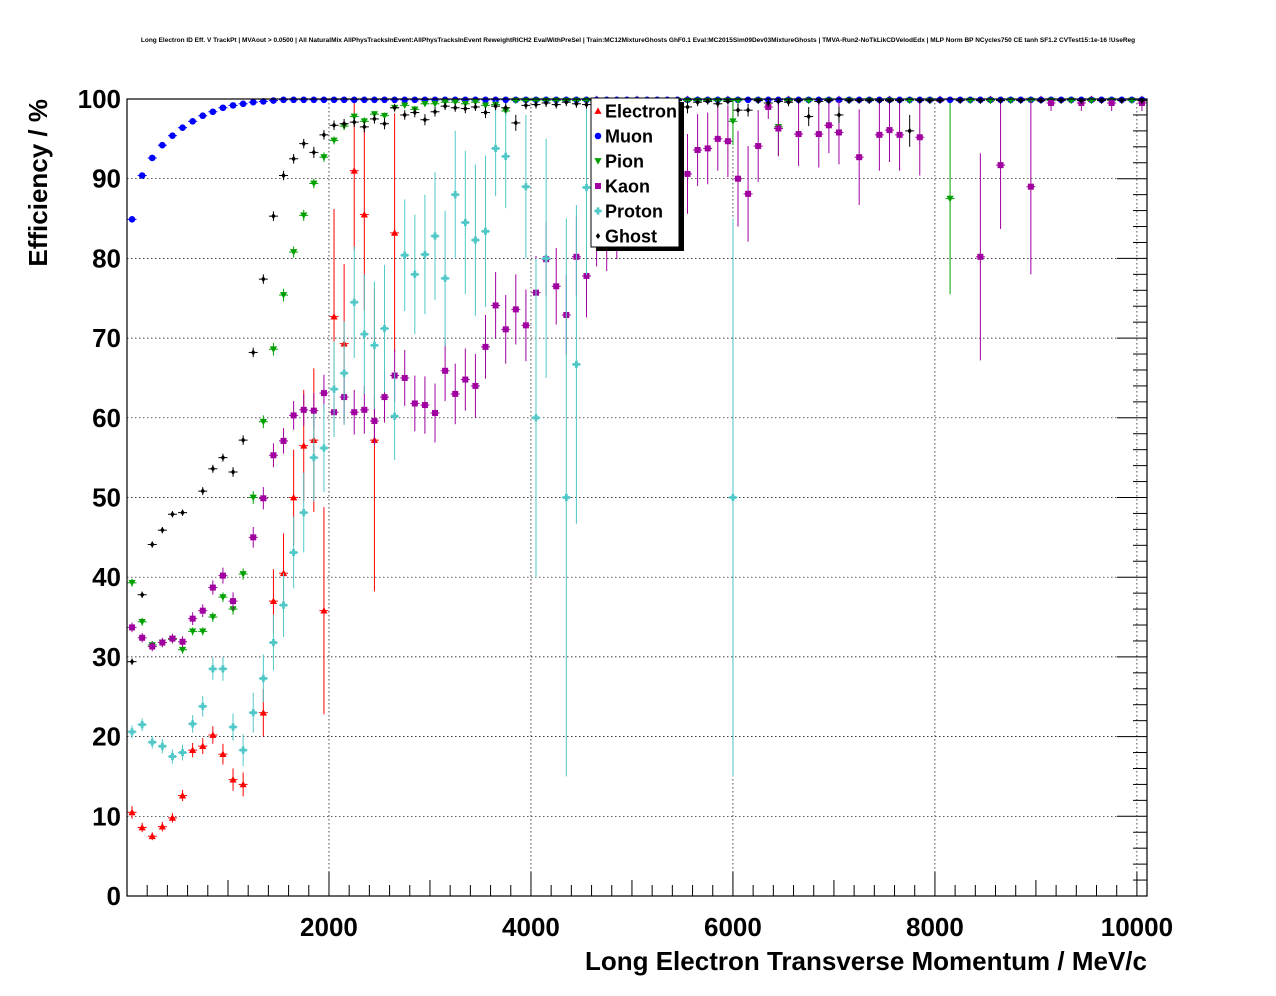 The image size is (1276, 996). What do you see at coordinates (641, 112) in the screenshot?
I see `legend-label-electron: Electron` at bounding box center [641, 112].